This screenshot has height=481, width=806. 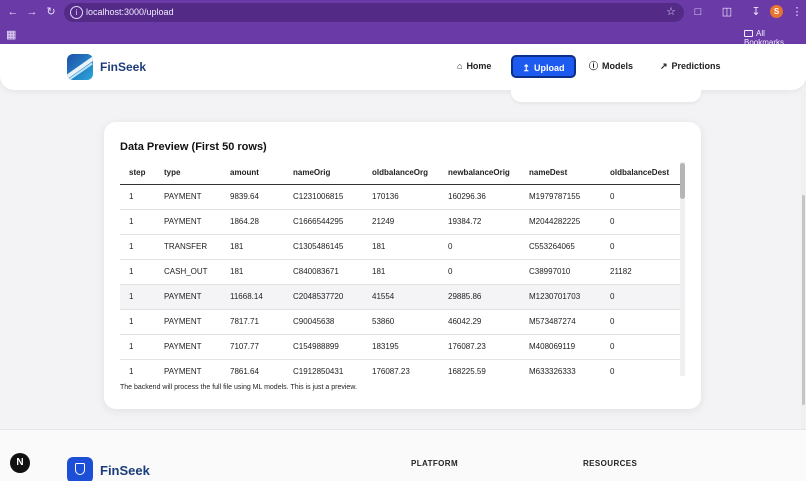 What do you see at coordinates (252, 197) in the screenshot?
I see `table-cell: 9839.64` at bounding box center [252, 197].